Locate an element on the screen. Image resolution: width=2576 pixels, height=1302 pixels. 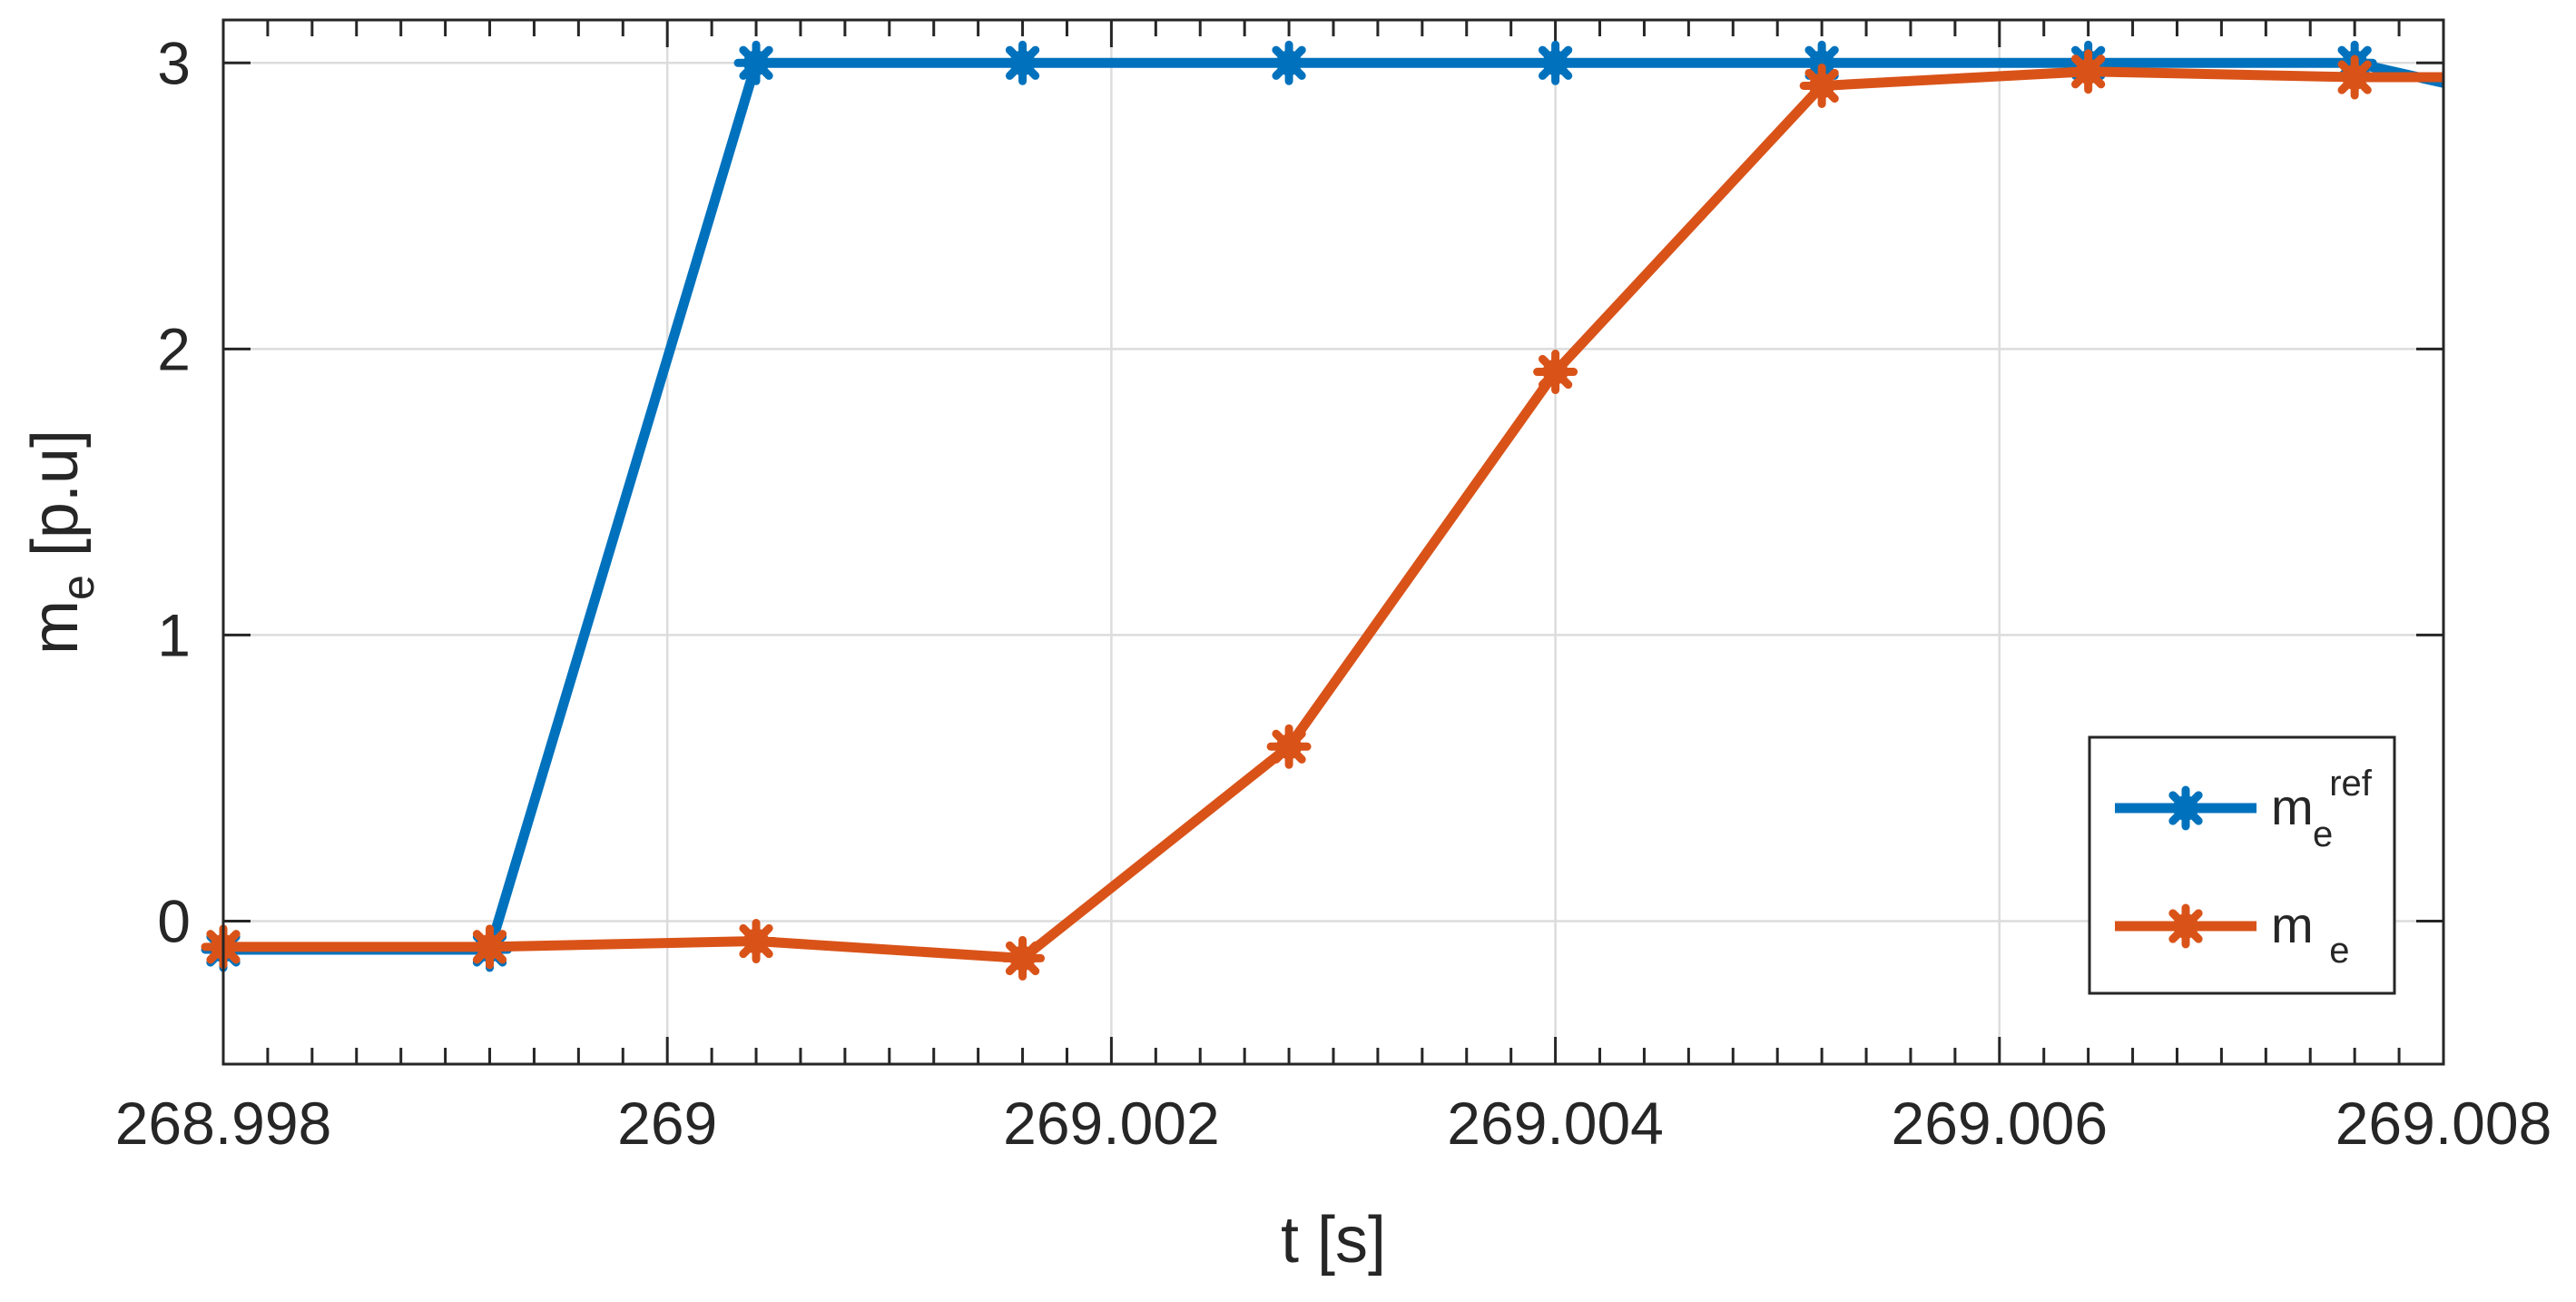
legend-marker-point-mref-spoke is located at coordinates (2185, 808).